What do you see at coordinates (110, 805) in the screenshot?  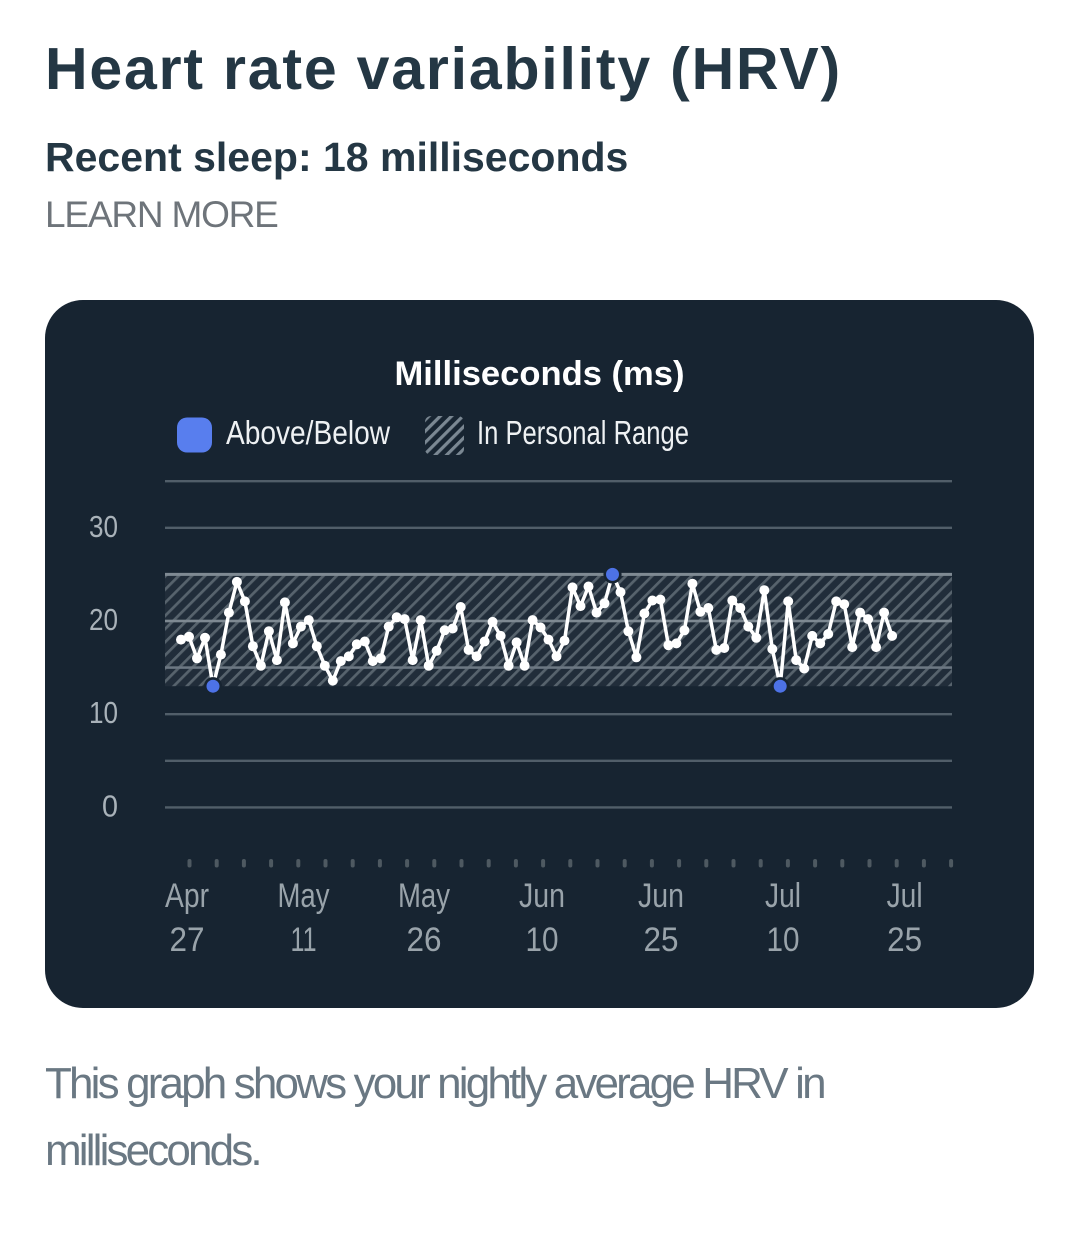 I see `svg-text: 0` at bounding box center [110, 805].